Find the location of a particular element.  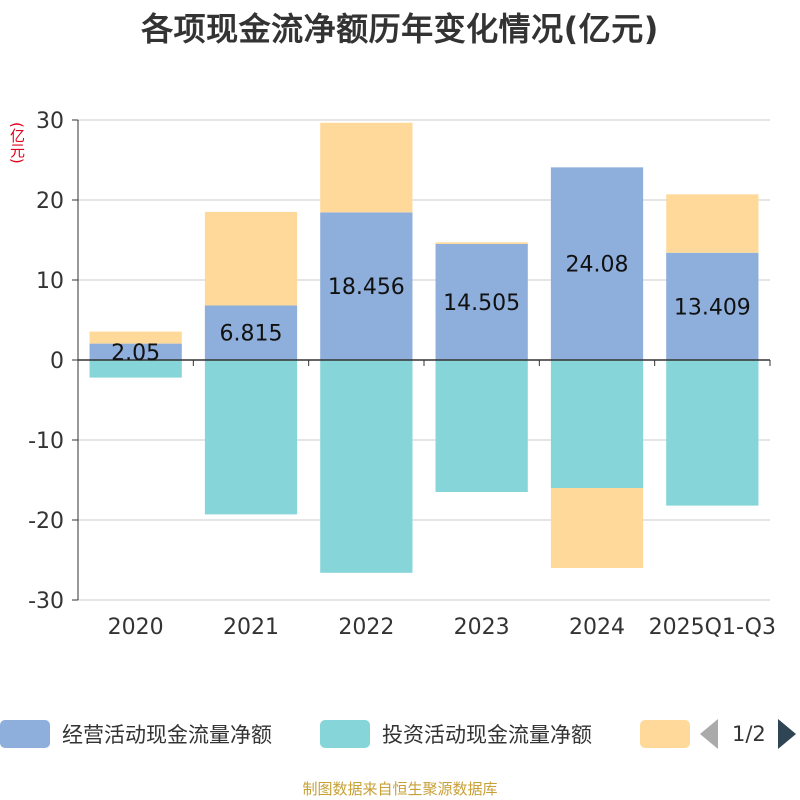

legend-next-page-icon is located at coordinates (786, 734).